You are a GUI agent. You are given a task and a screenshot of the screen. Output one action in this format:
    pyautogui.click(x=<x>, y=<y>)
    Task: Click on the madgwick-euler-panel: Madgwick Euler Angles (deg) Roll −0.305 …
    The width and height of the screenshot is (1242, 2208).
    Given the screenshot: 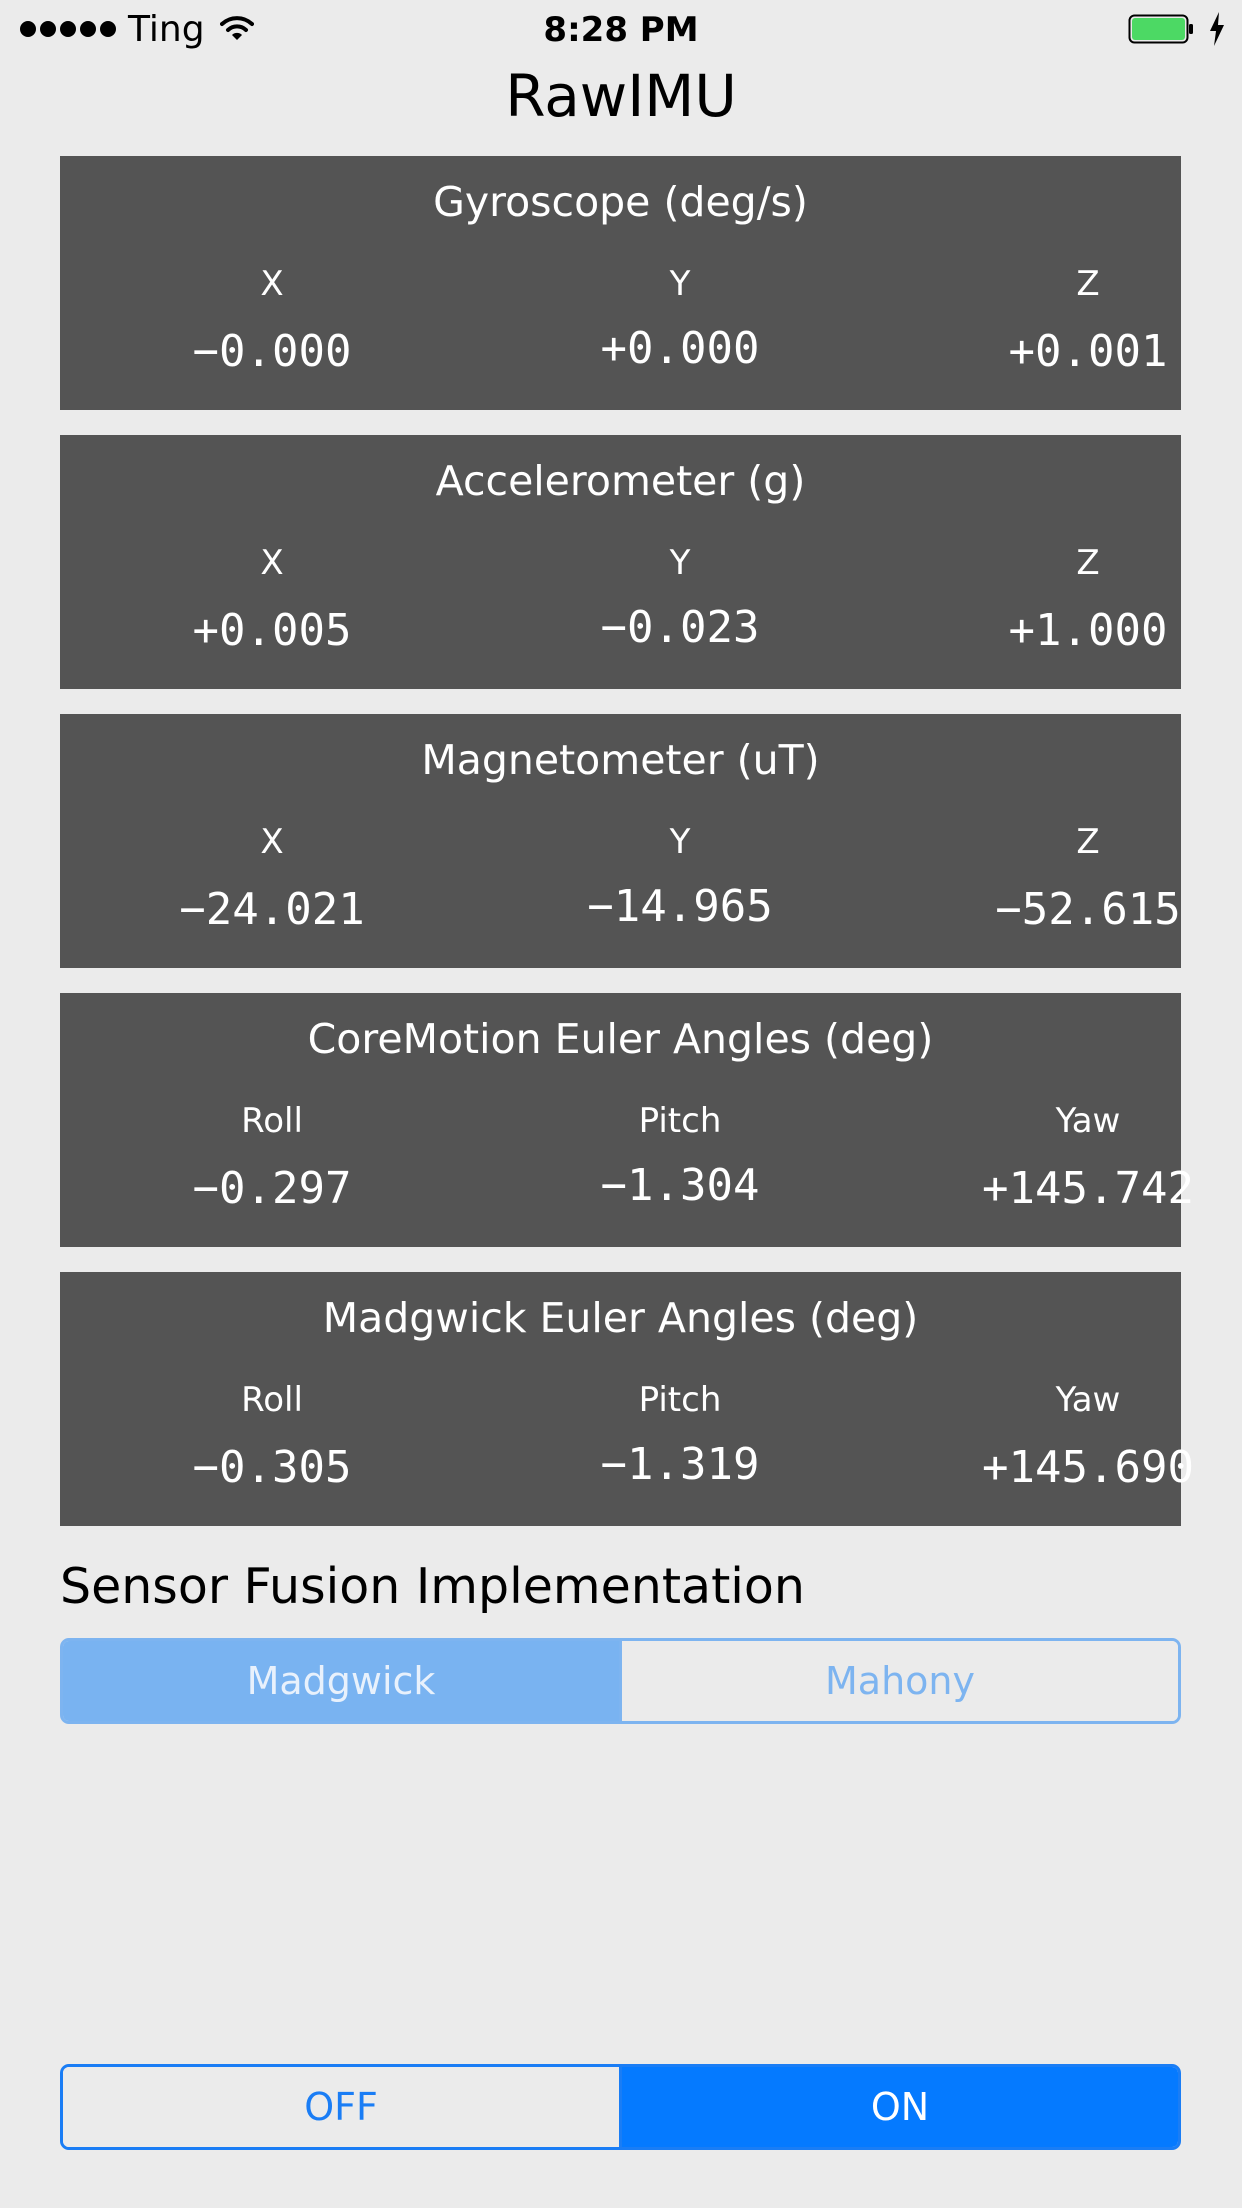 What is the action you would take?
    pyautogui.click(x=627, y=1399)
    